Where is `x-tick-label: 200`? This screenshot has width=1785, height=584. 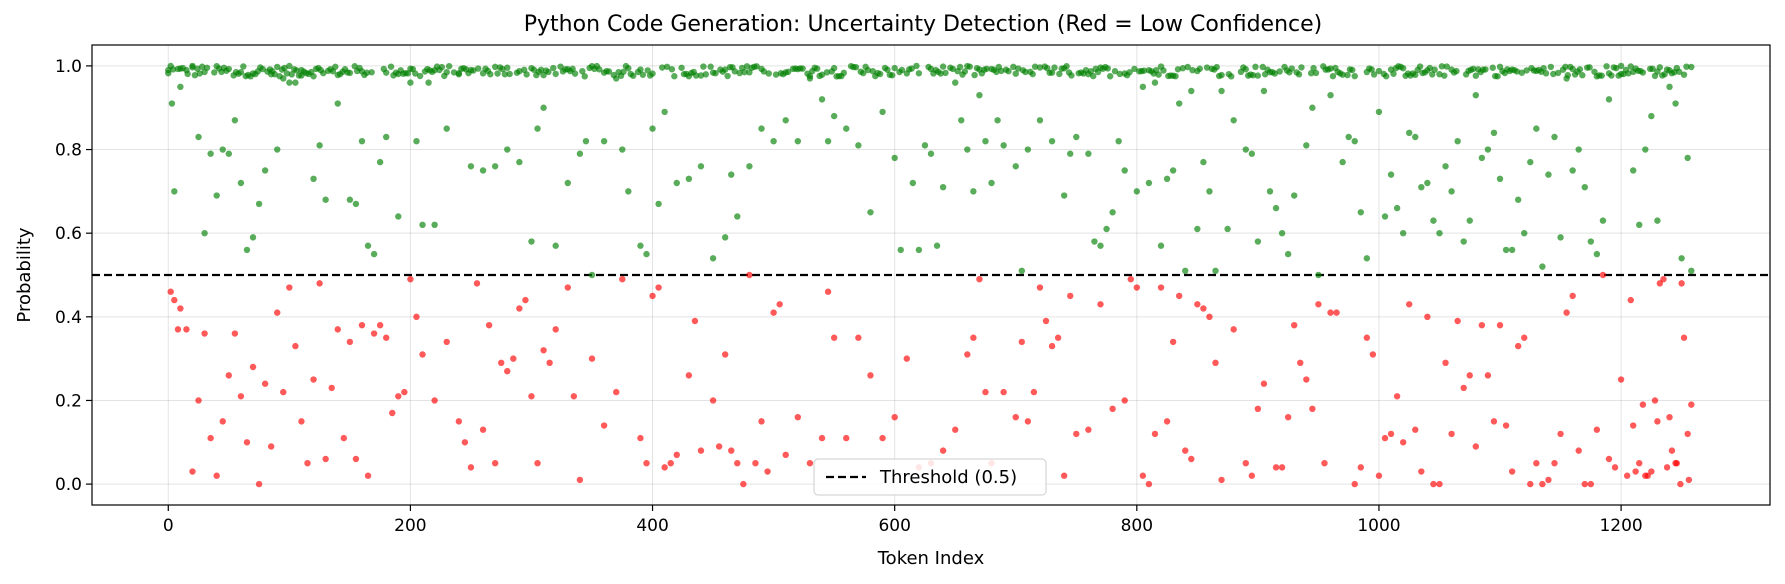 x-tick-label: 200 is located at coordinates (410, 526).